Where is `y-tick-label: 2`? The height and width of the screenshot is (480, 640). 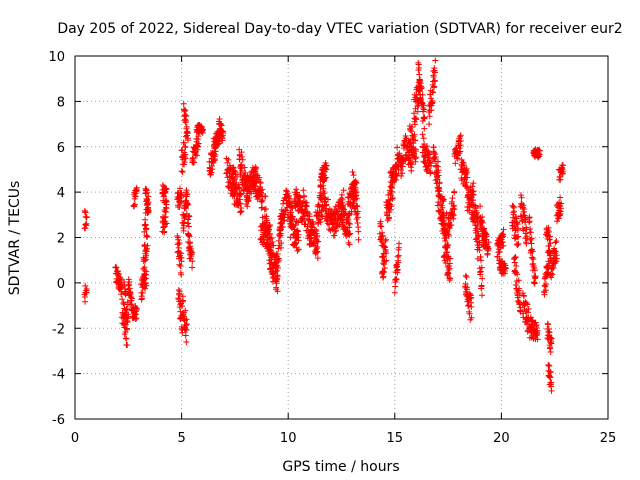 y-tick-label: 2 is located at coordinates (61, 239).